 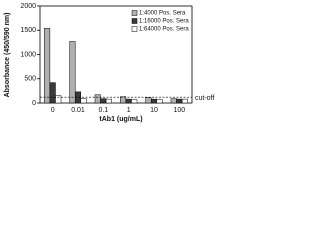 What do you see at coordinates (28, 6) in the screenshot?
I see `y-tick-label: 2000` at bounding box center [28, 6].